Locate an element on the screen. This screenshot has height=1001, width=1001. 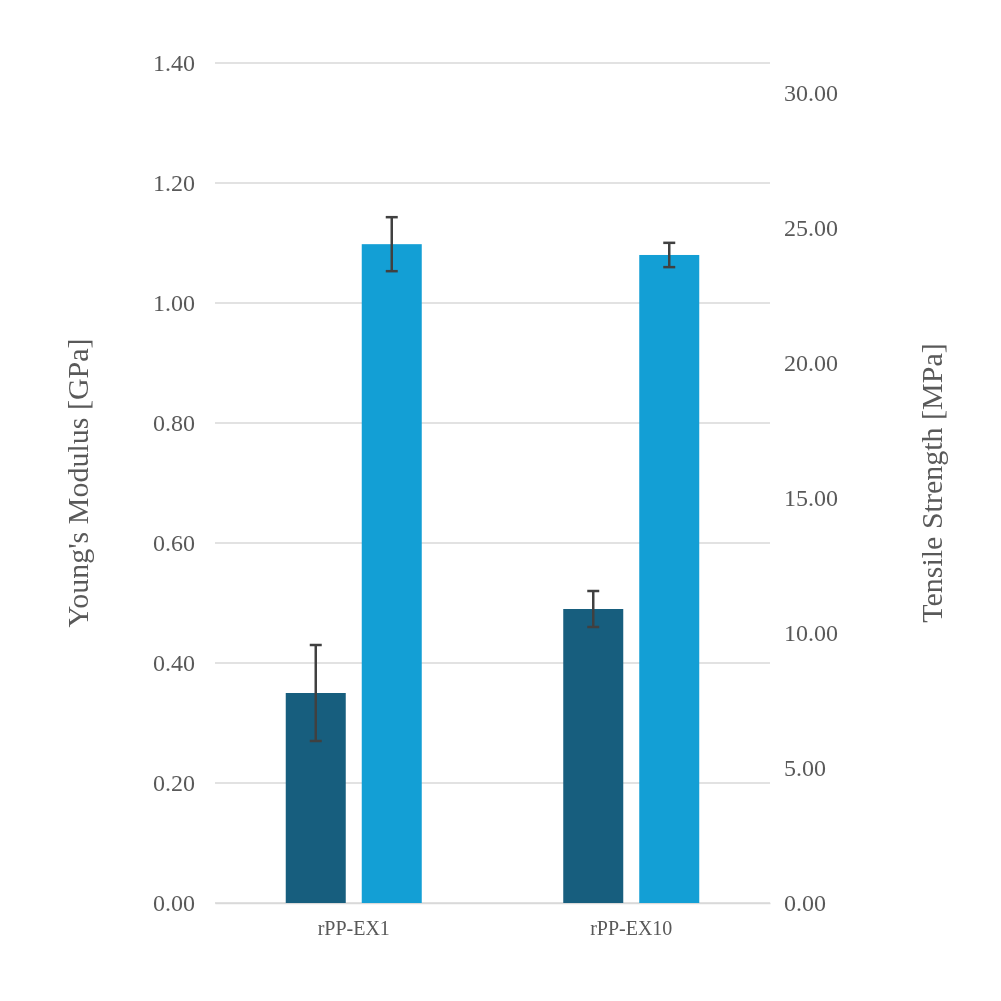
y-tick-label: 0.80 is located at coordinates (174, 423).